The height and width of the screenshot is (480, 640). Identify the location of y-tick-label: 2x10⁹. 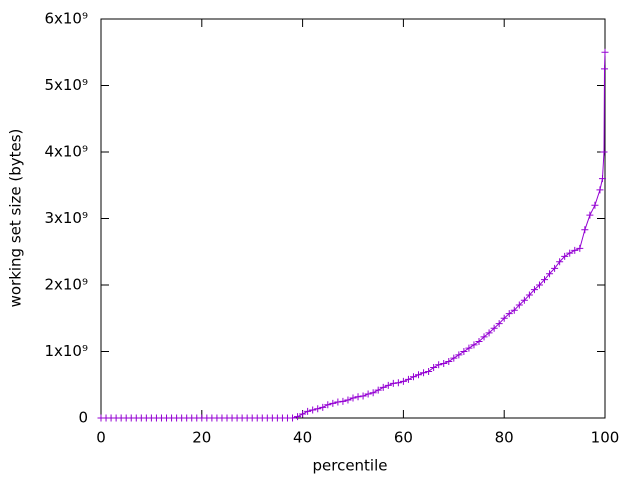
(66, 285).